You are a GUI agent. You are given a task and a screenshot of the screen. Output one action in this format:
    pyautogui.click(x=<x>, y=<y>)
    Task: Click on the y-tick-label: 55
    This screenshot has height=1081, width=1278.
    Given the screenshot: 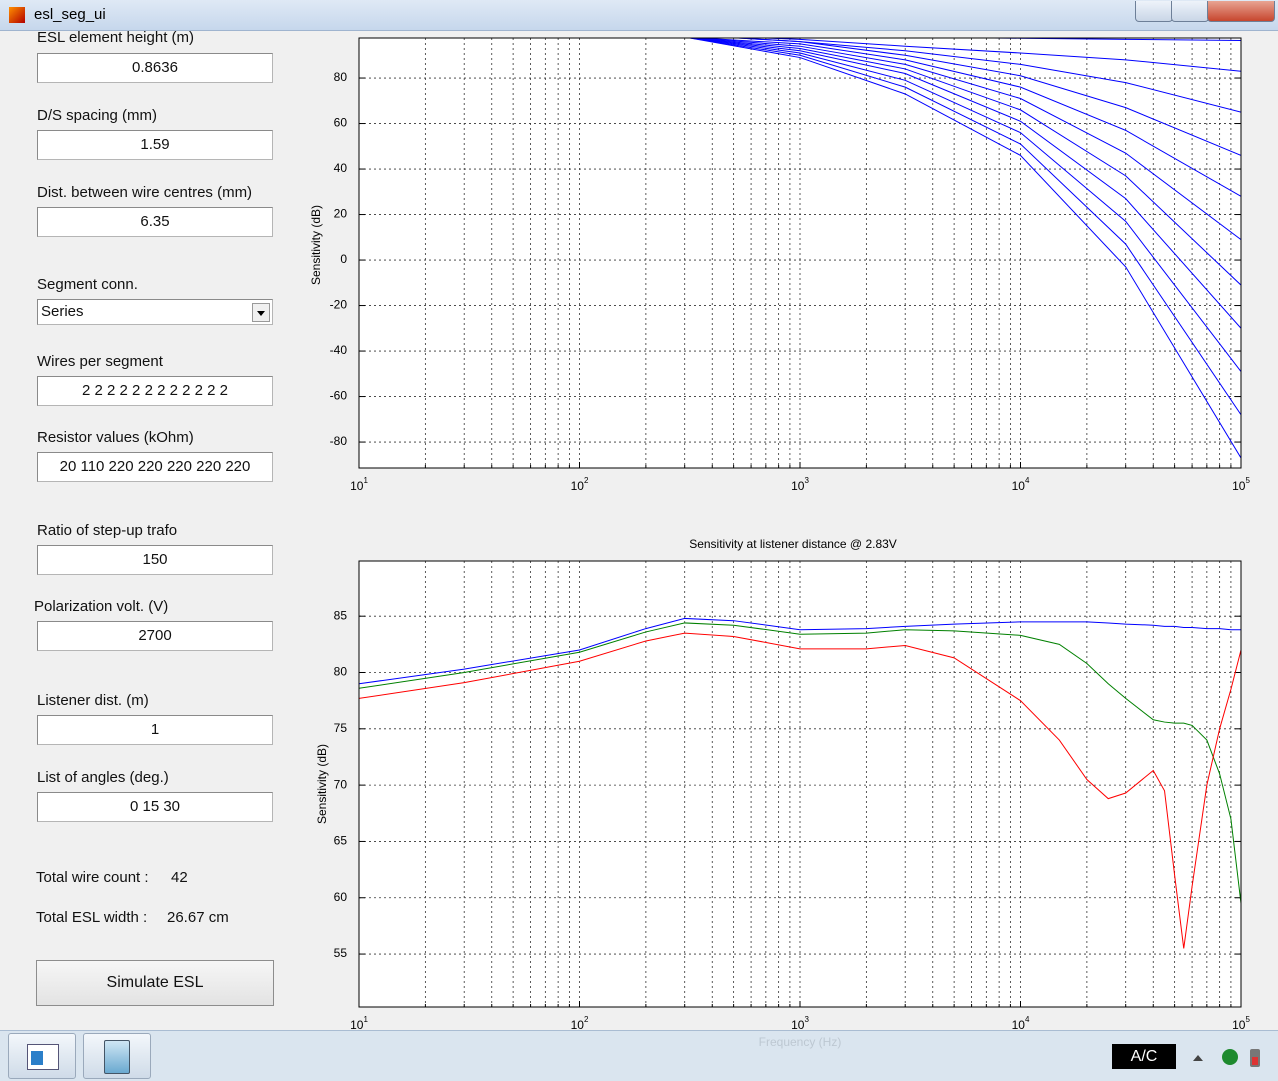 What is the action you would take?
    pyautogui.click(x=341, y=953)
    